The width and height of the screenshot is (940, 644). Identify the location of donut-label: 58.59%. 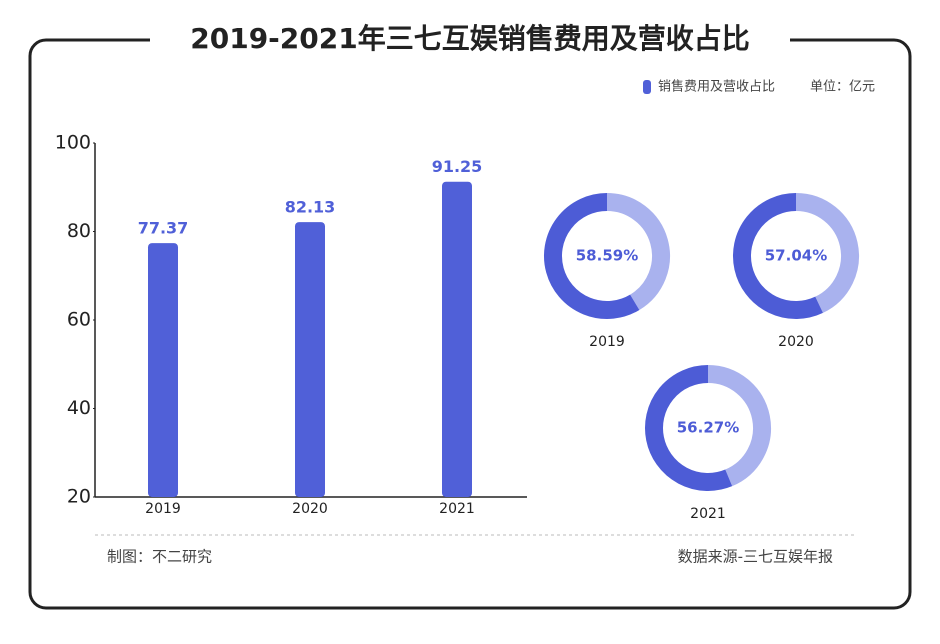
(607, 256).